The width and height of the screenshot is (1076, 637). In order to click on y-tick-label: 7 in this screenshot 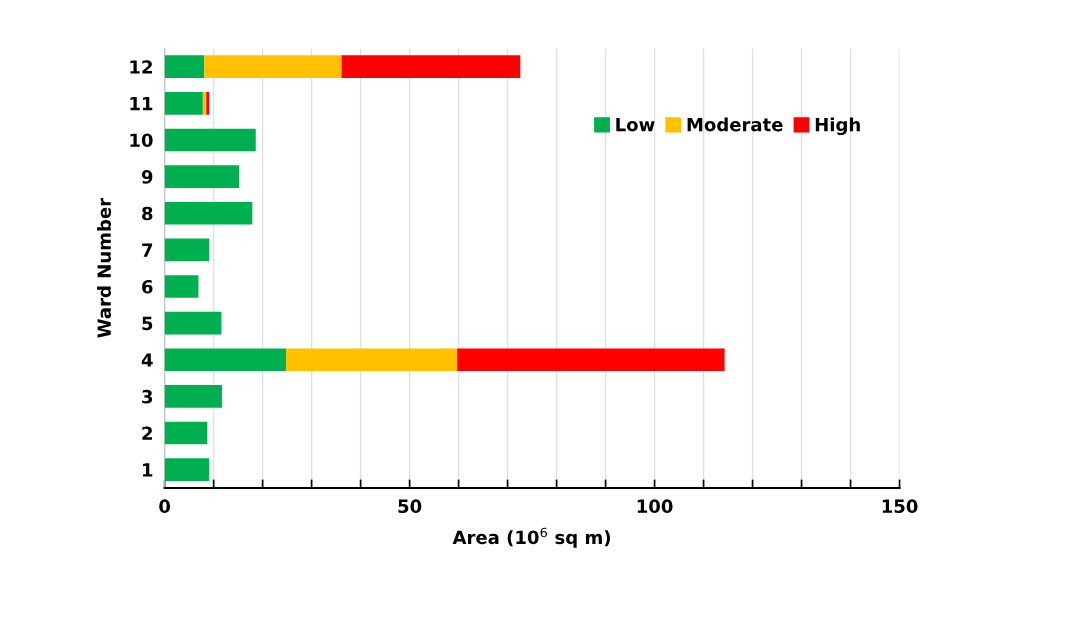, I will do `click(147, 250)`.